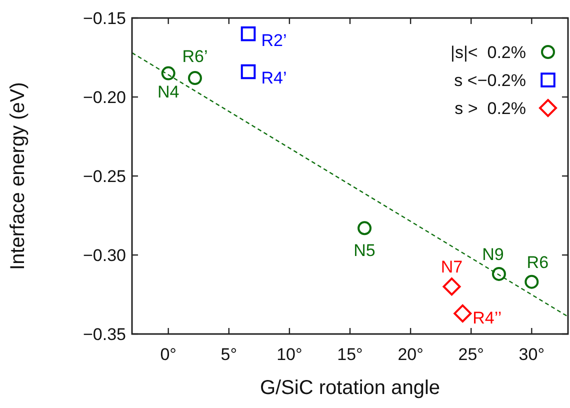  I want to click on annotation: R6’, so click(195, 56).